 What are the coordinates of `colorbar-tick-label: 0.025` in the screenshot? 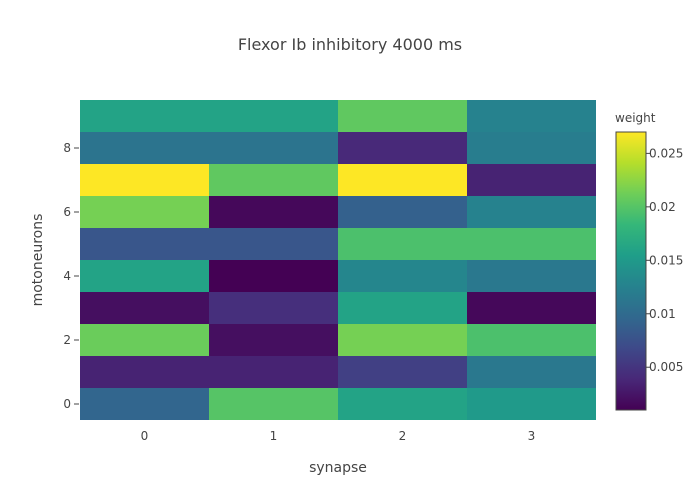 It's located at (666, 153).